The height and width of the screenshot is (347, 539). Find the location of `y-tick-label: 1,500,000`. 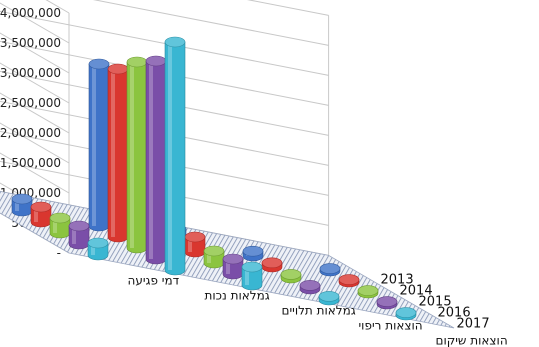

y-tick-label: 1,500,000 is located at coordinates (30, 163).